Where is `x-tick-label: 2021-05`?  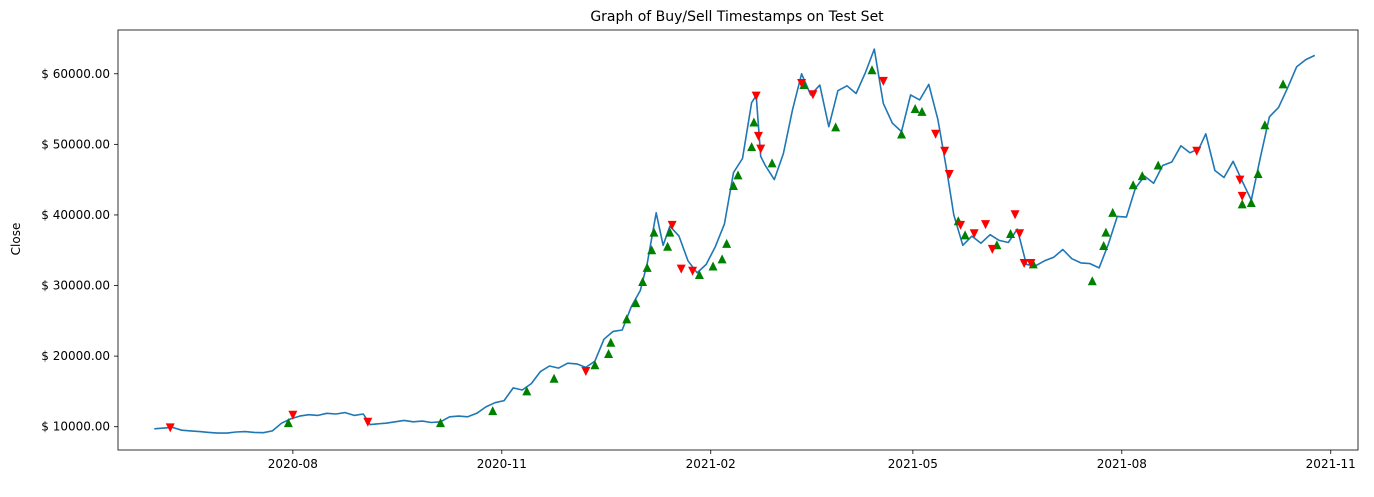
x-tick-label: 2021-05 is located at coordinates (913, 464).